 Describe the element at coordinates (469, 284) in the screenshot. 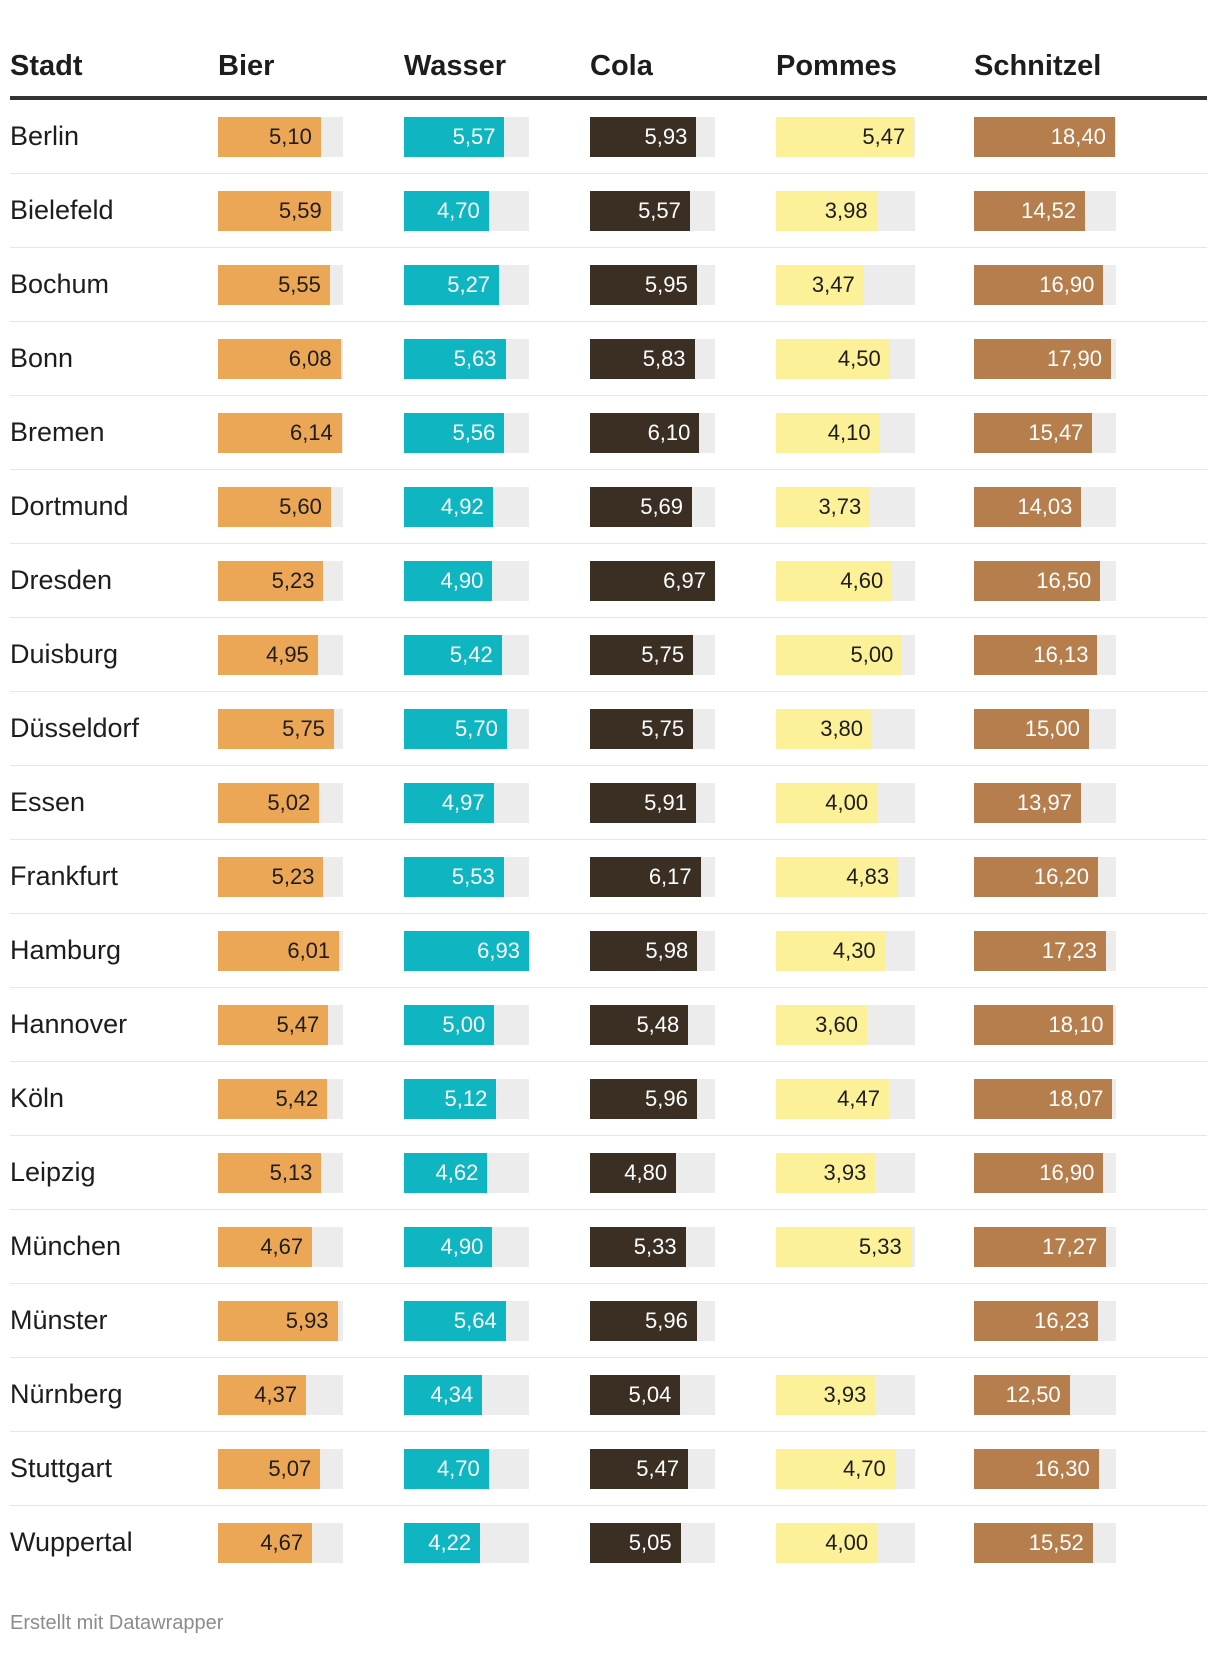

I see `value-label: 5,27` at that location.